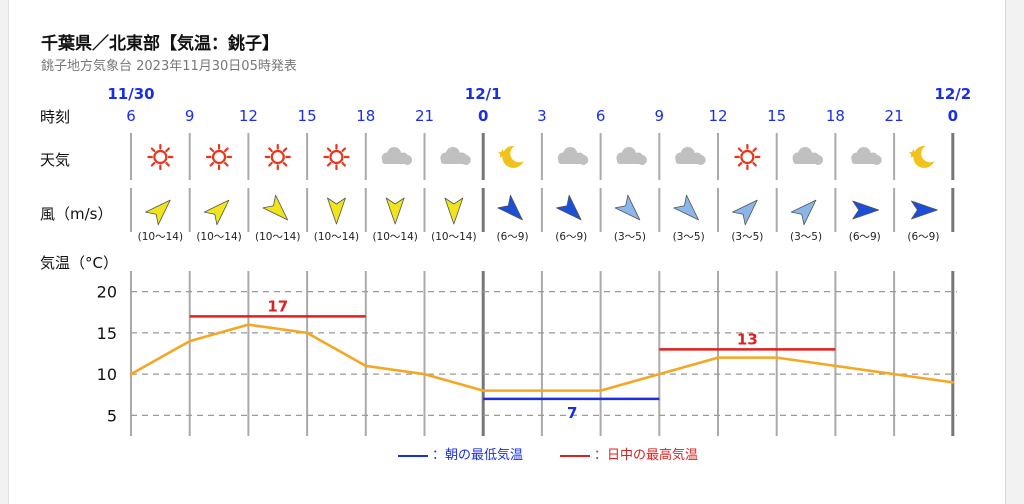 The width and height of the screenshot is (1024, 504). Describe the element at coordinates (747, 339) in the screenshot. I see `max-temp-label: 13` at that location.